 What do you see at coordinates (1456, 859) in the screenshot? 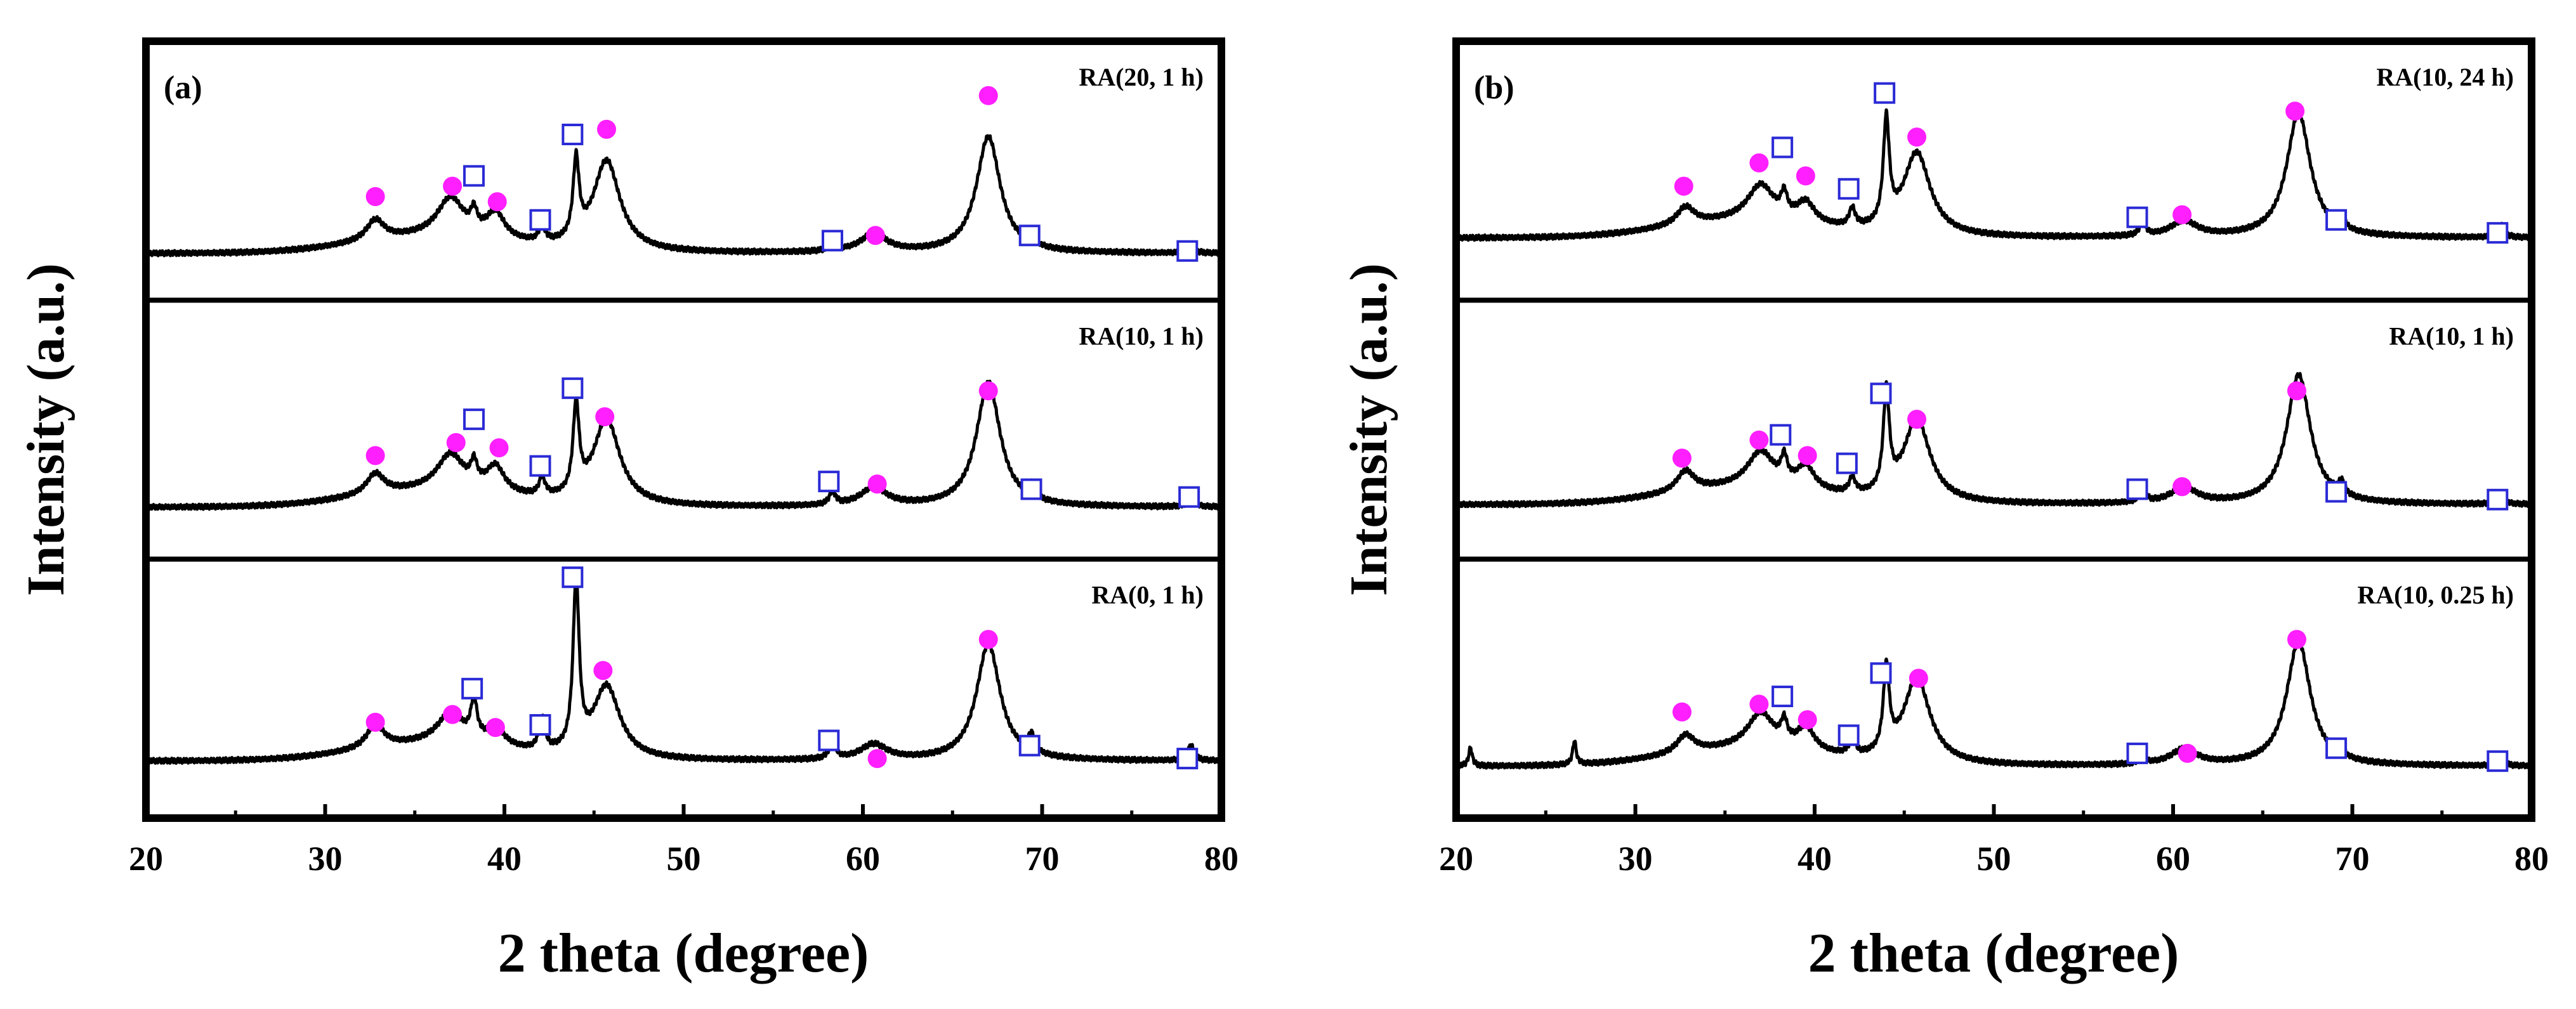
I see `x-tick-label: 20` at bounding box center [1456, 859].